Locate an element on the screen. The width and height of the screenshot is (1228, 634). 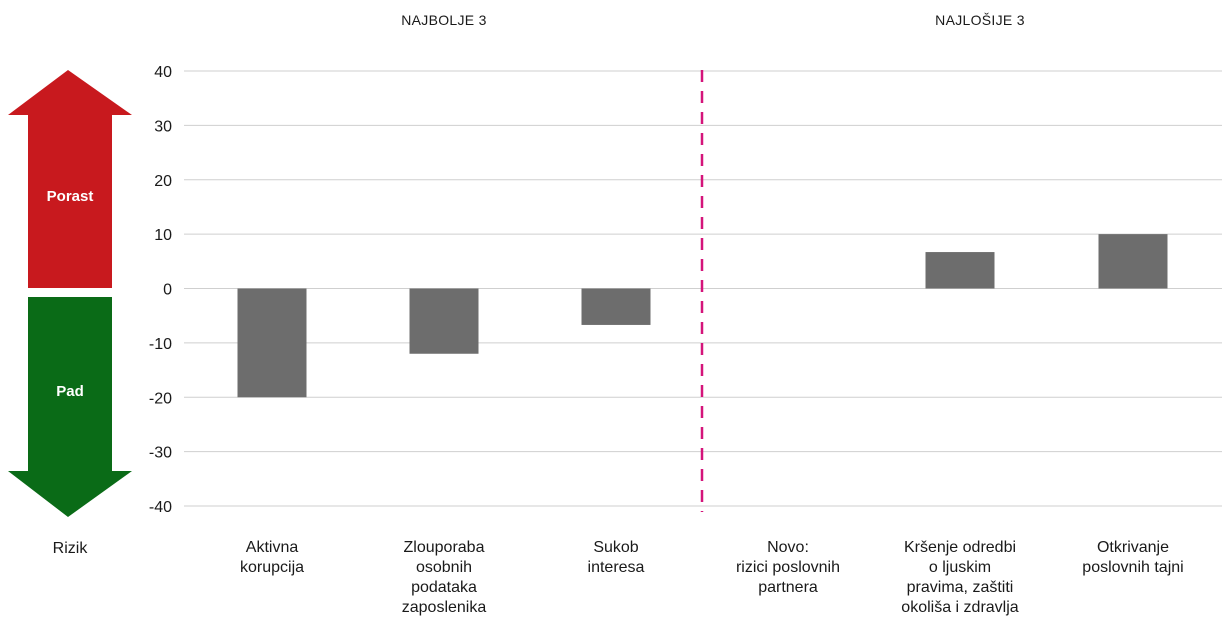
category-label-line: Novo: is located at coordinates (788, 547).